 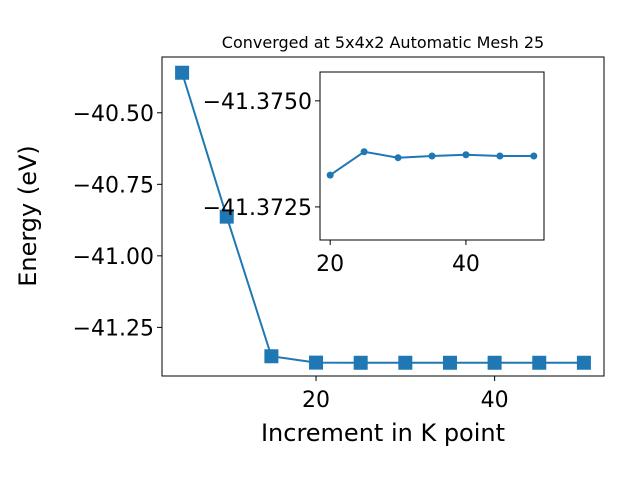 I want to click on y-axis-label: Energy (eV), so click(x=28, y=216).